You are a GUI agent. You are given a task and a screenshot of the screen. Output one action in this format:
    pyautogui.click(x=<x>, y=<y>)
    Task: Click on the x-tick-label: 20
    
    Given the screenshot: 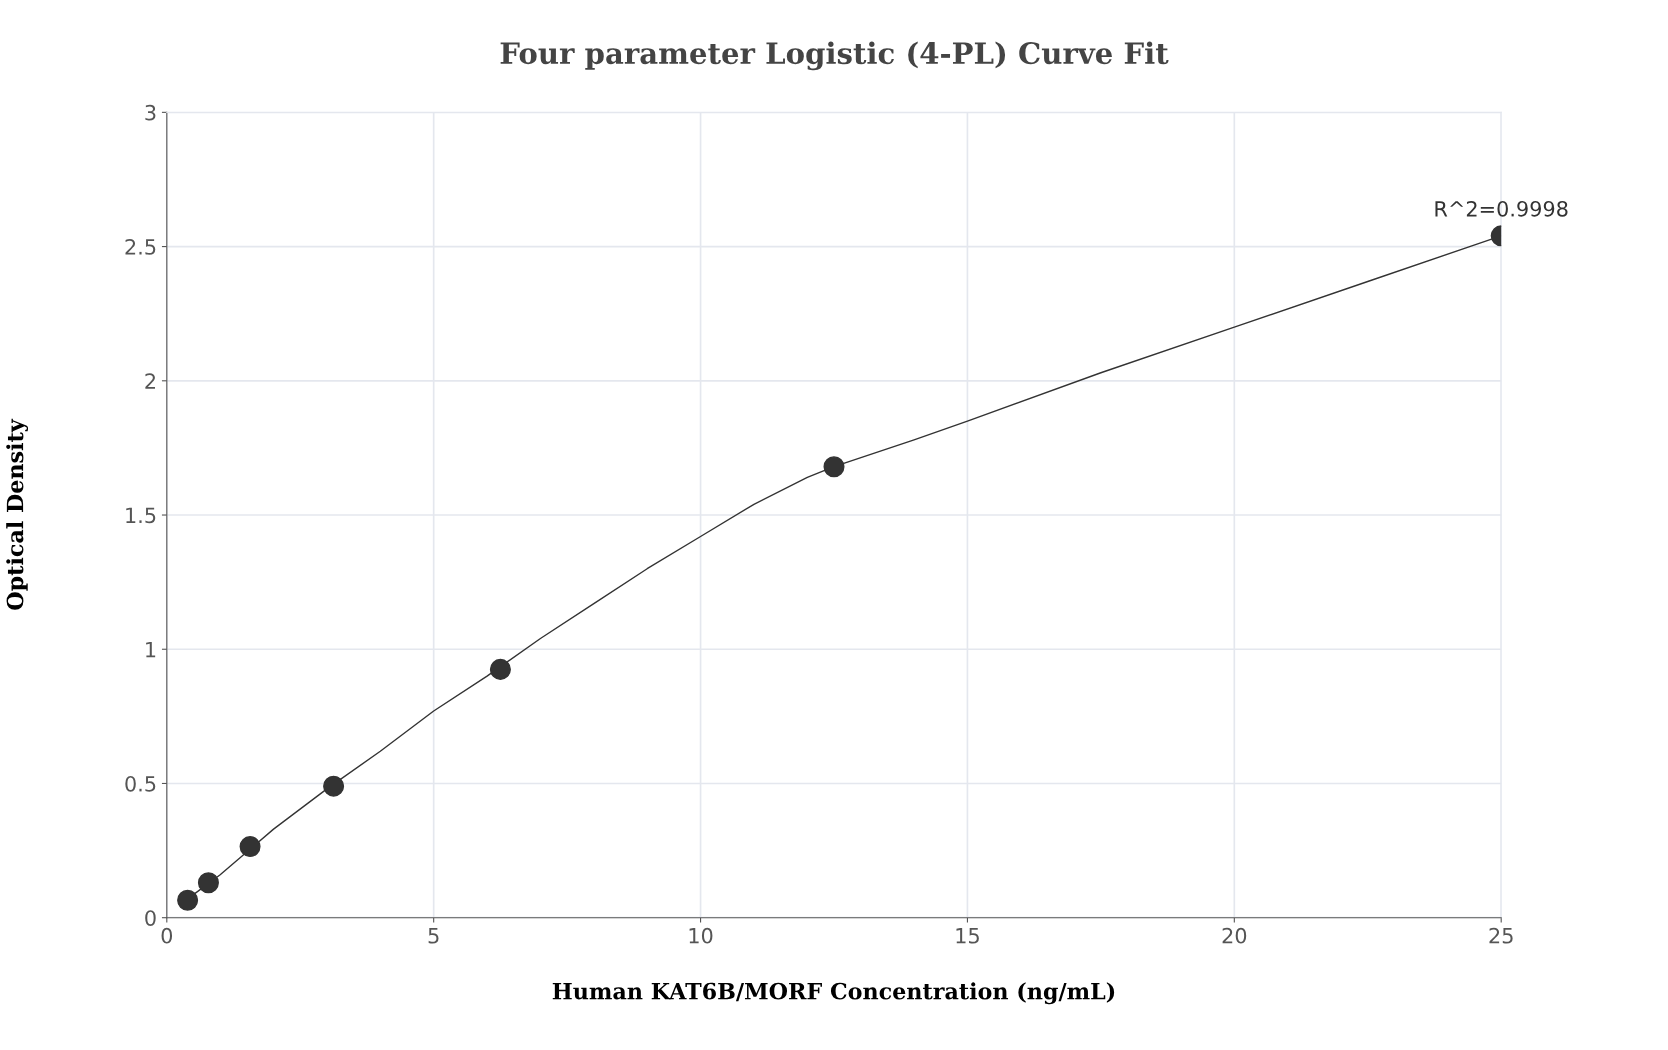 What is the action you would take?
    pyautogui.click(x=1234, y=935)
    